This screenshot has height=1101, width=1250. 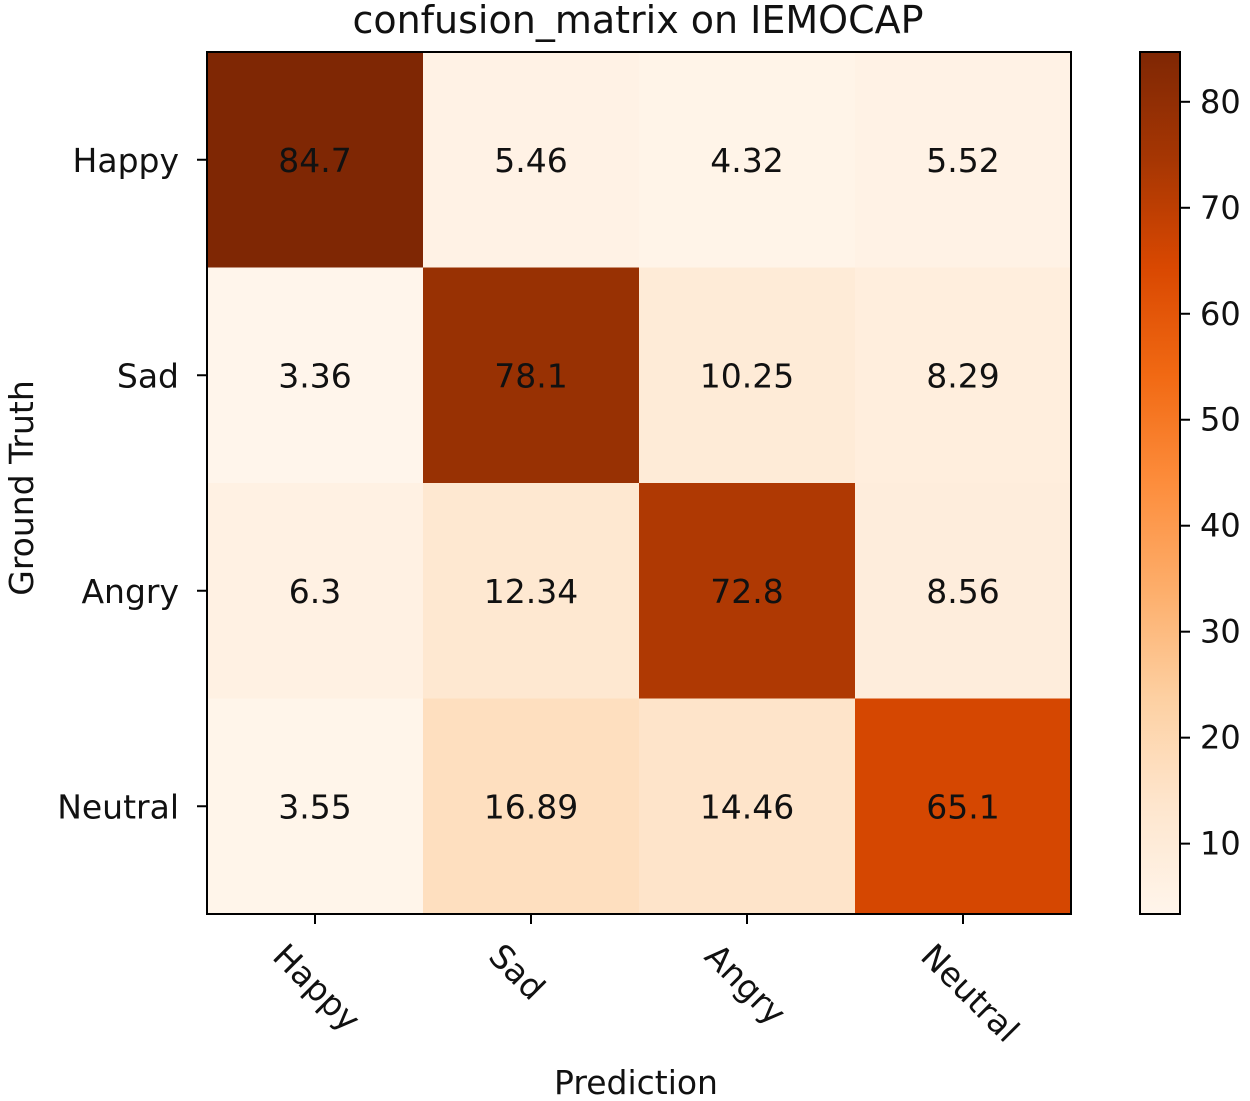 I want to click on cell-value-label: 3.36, so click(x=314, y=376).